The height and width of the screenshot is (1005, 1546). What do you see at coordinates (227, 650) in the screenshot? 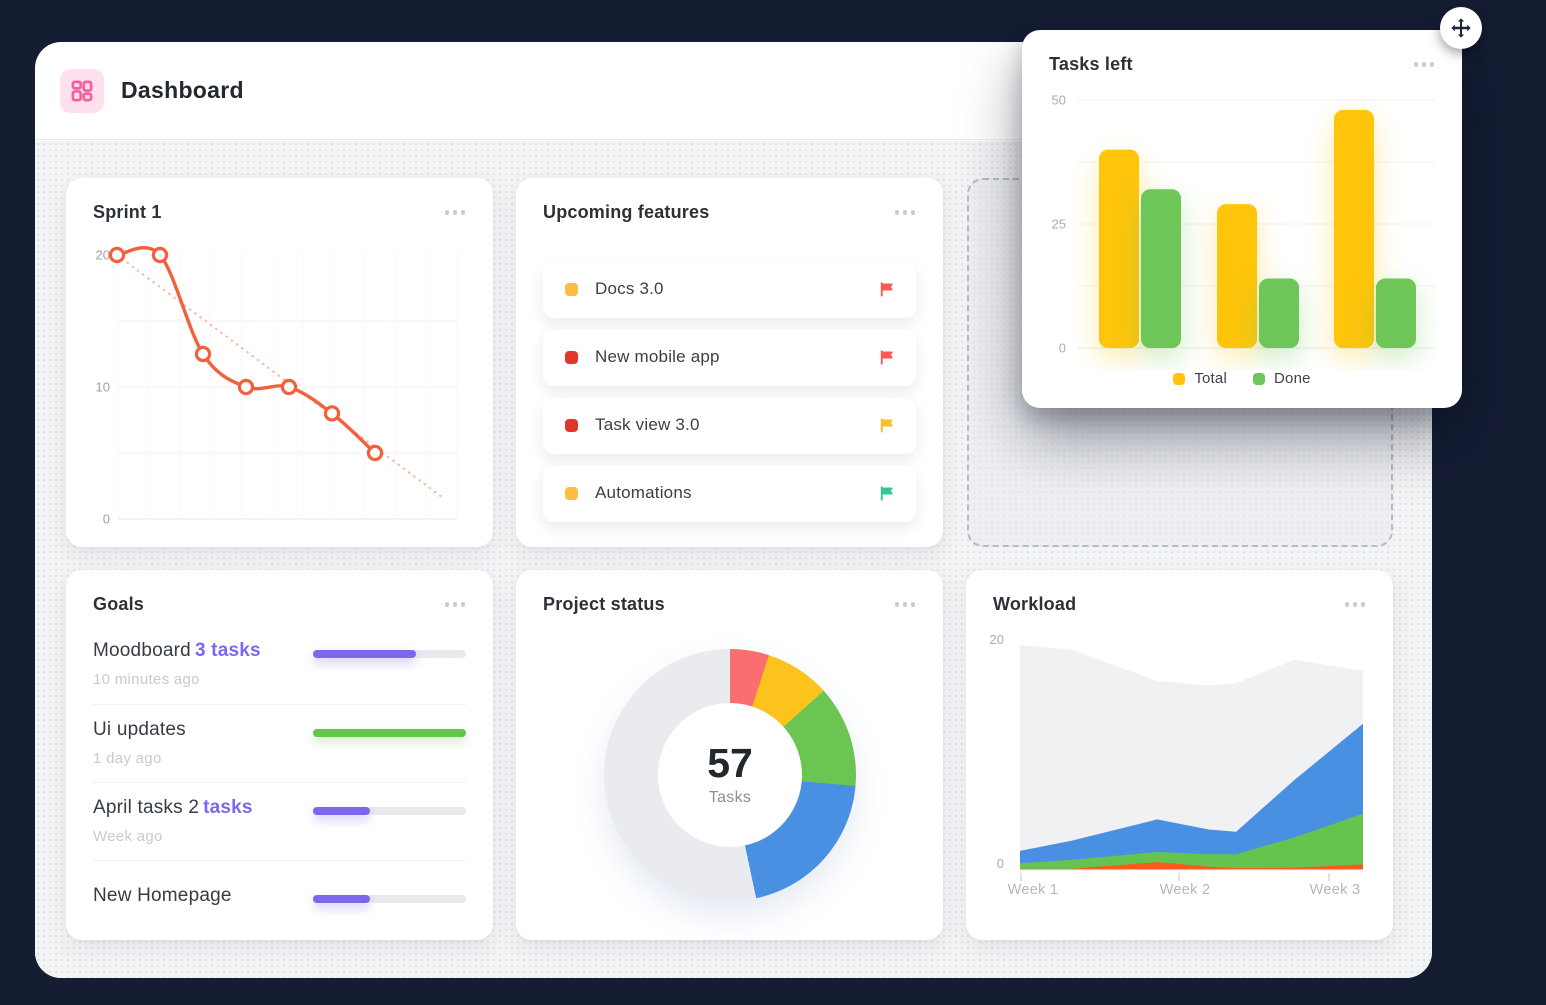
I see `goal-task-count: 3 tasks` at bounding box center [227, 650].